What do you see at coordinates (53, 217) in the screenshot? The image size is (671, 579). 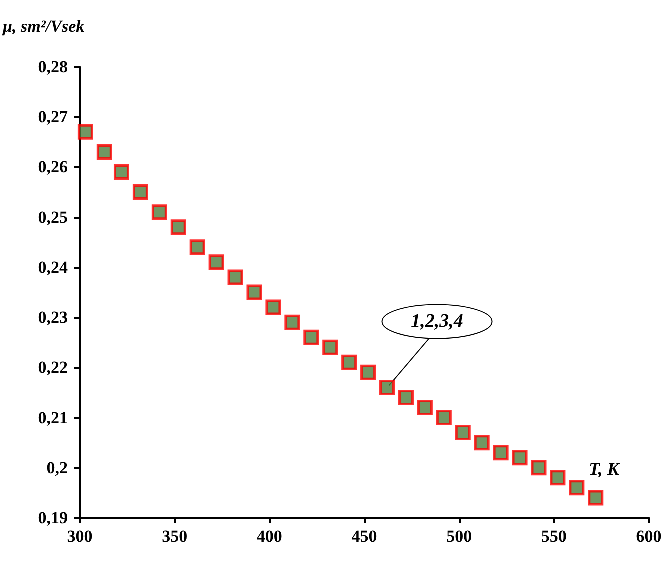 I see `y-tick-label: 0,25` at bounding box center [53, 217].